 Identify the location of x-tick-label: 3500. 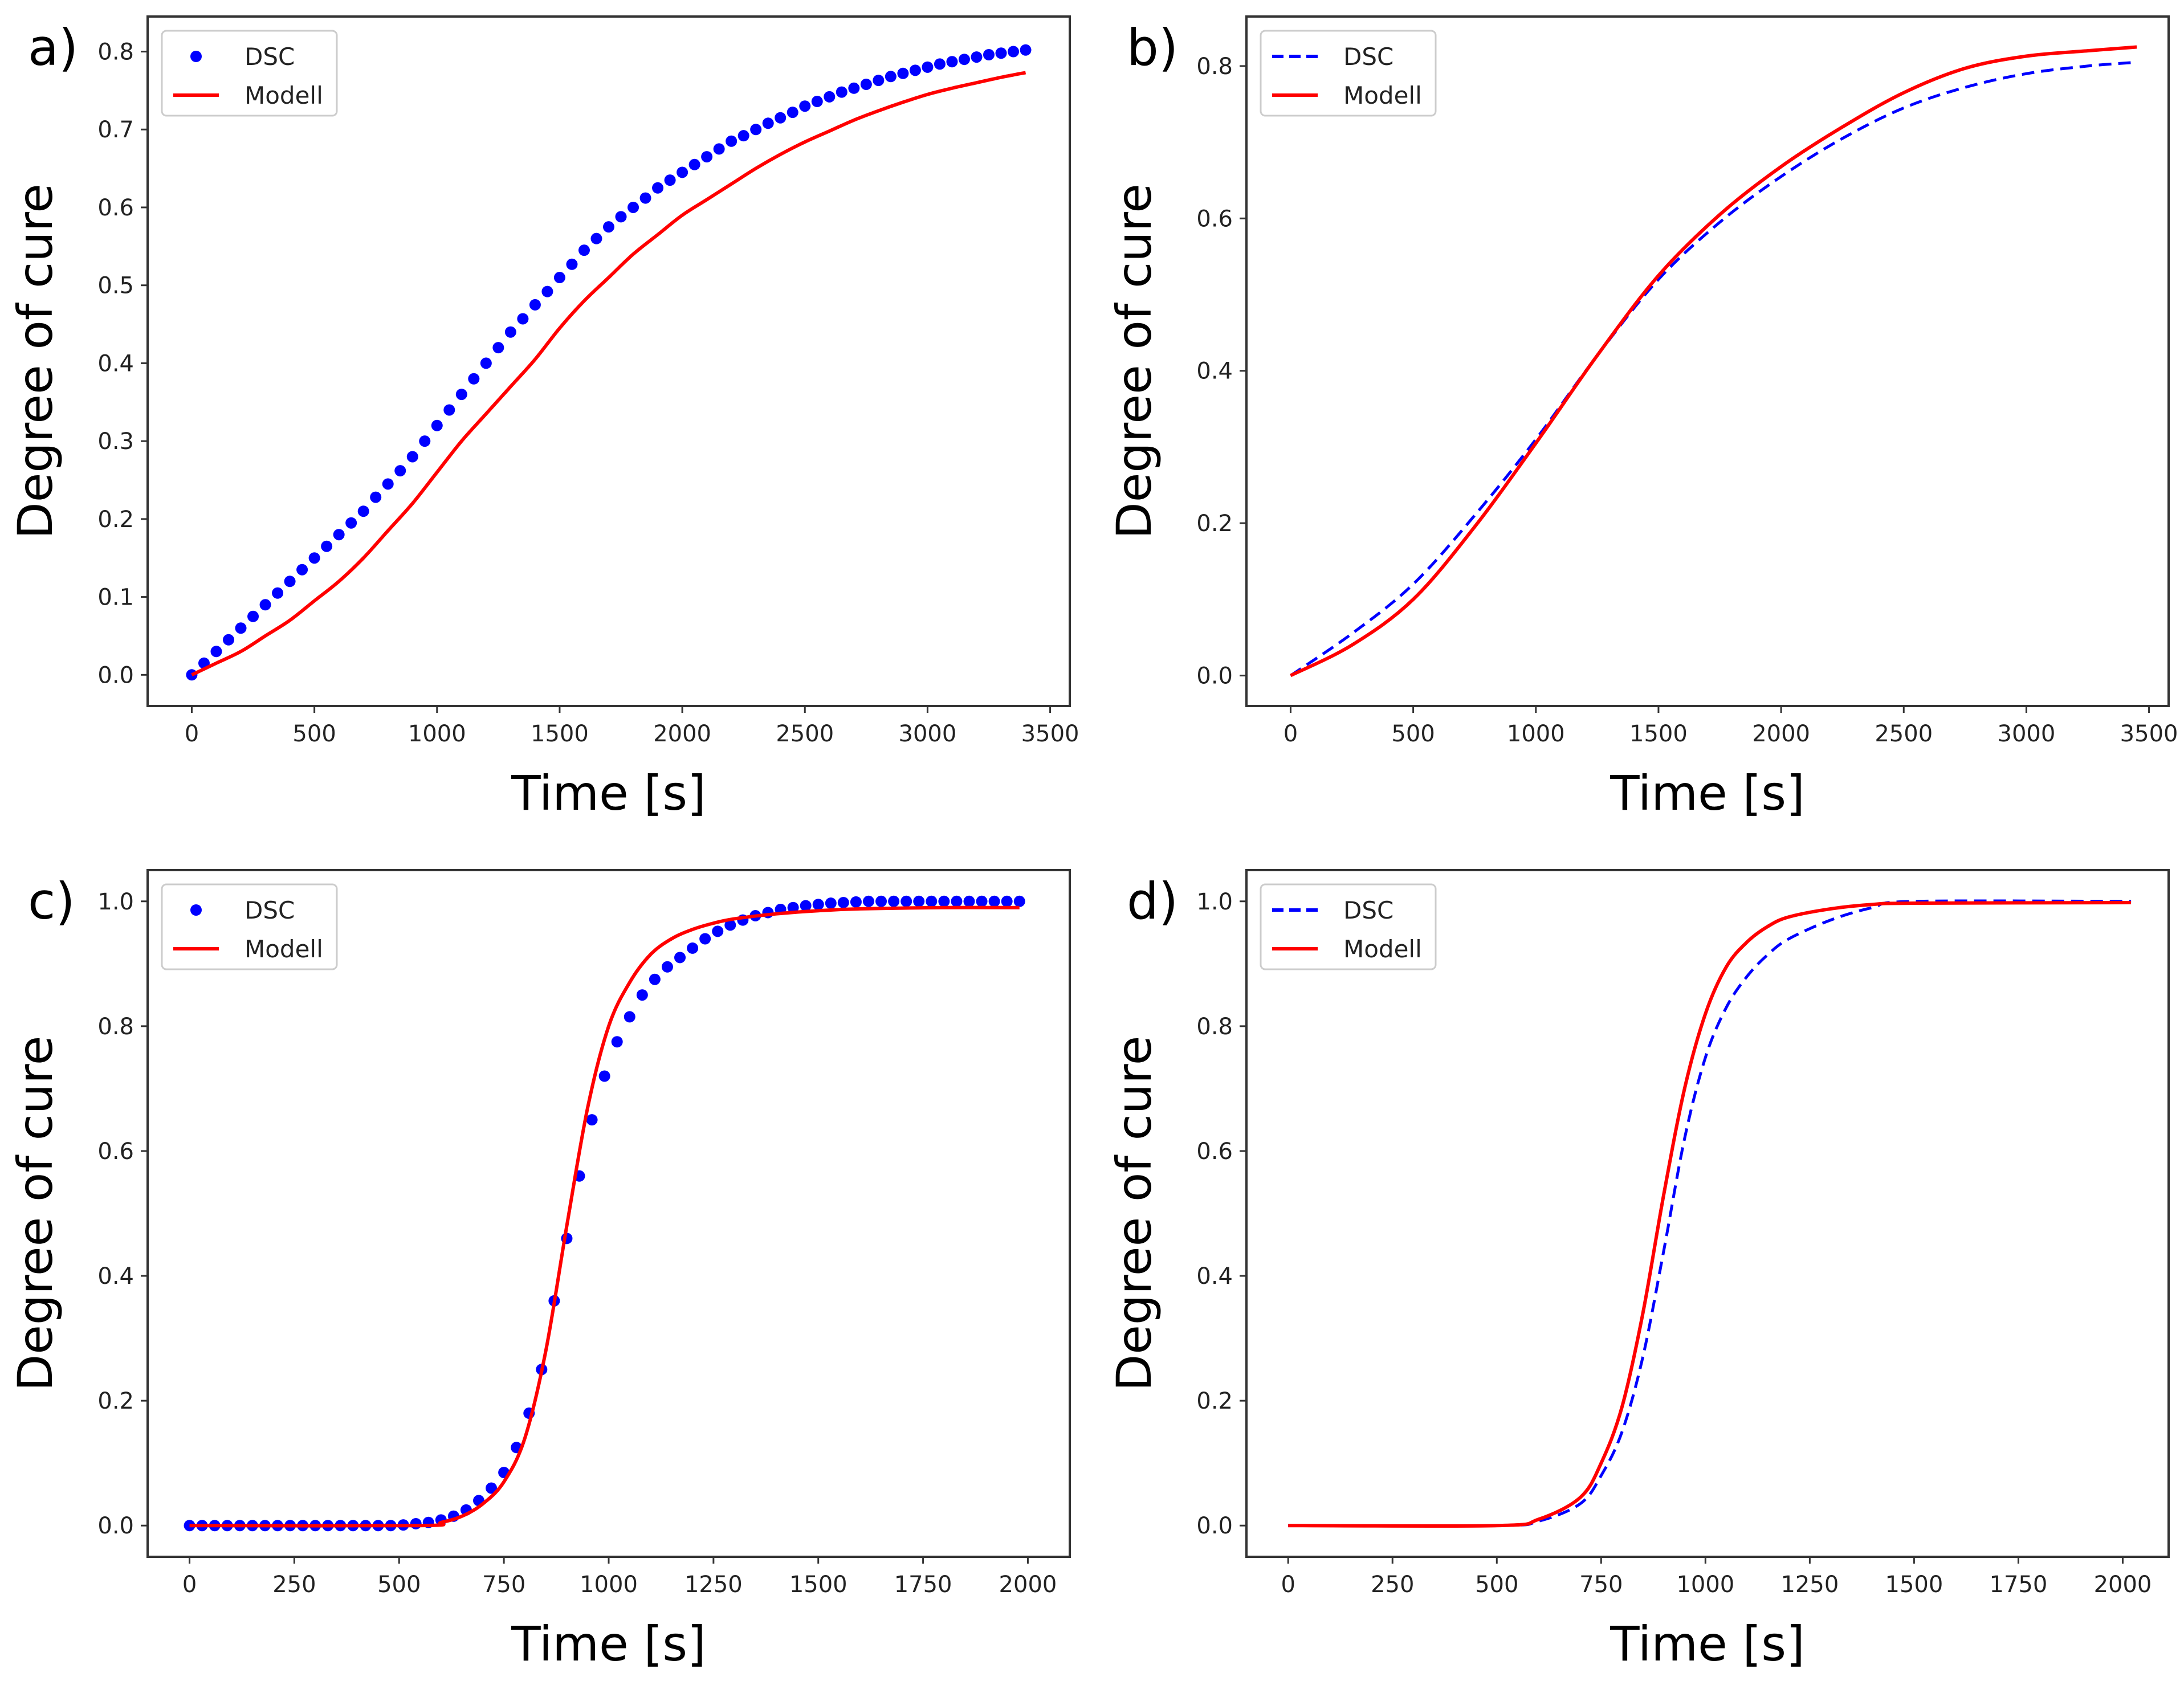
(1050, 734).